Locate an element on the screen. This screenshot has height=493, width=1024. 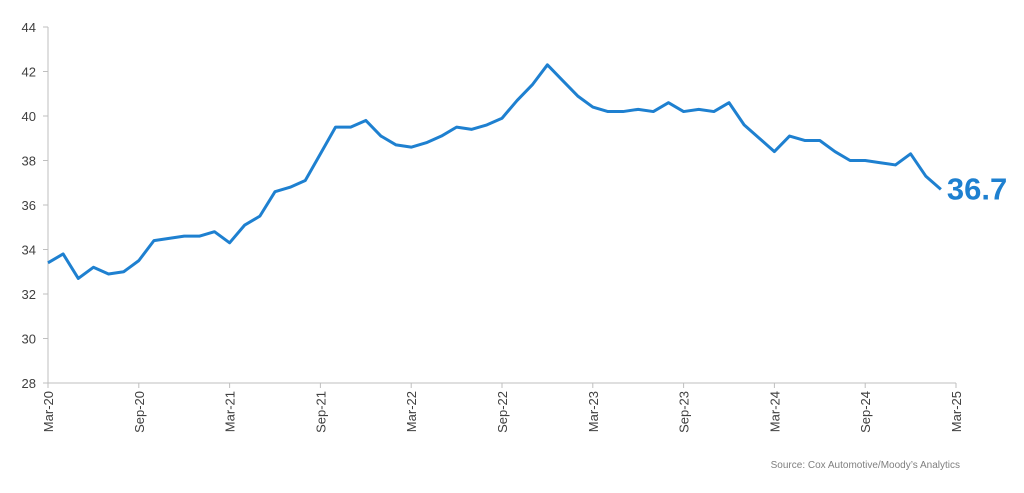
x-tick-label: Sep-23 is located at coordinates (684, 412).